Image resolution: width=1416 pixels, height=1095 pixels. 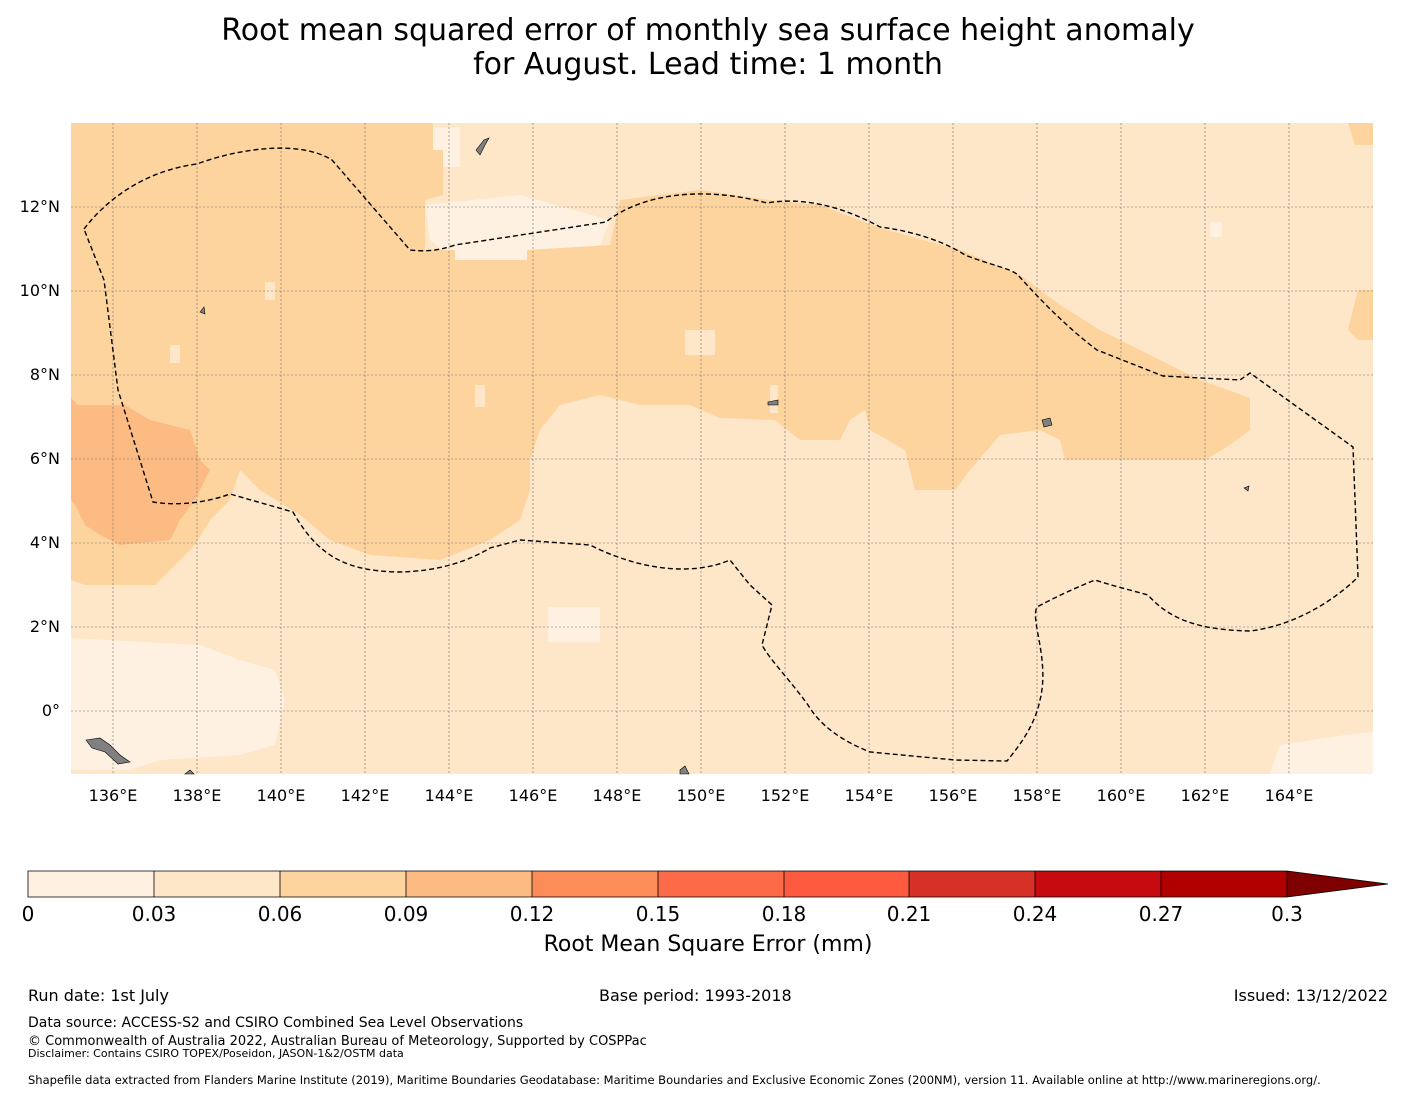 What do you see at coordinates (708, 944) in the screenshot?
I see `colorbar-label: Root Mean Square Error (mm)` at bounding box center [708, 944].